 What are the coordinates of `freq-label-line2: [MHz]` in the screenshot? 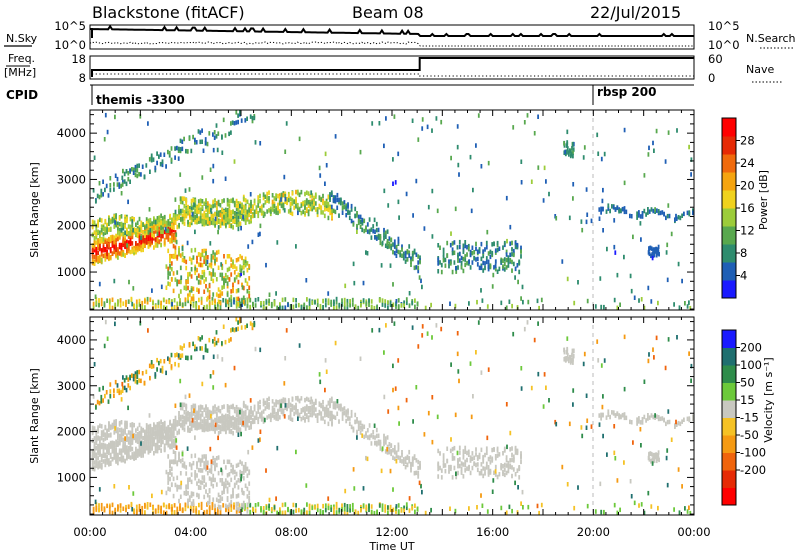 It's located at (20, 72).